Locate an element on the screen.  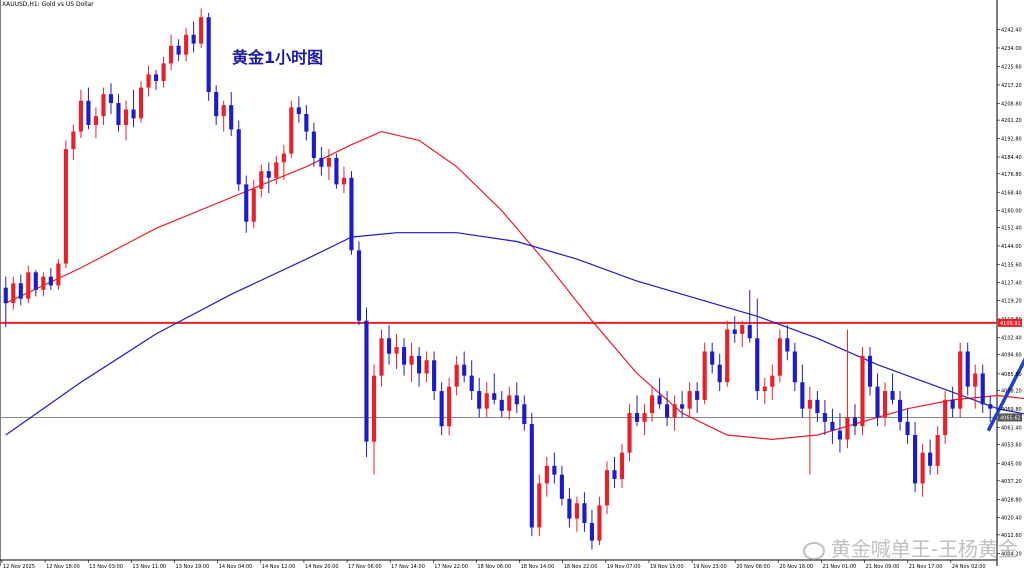
x-tick-label: 18 Nov 22:00 is located at coordinates (581, 567).